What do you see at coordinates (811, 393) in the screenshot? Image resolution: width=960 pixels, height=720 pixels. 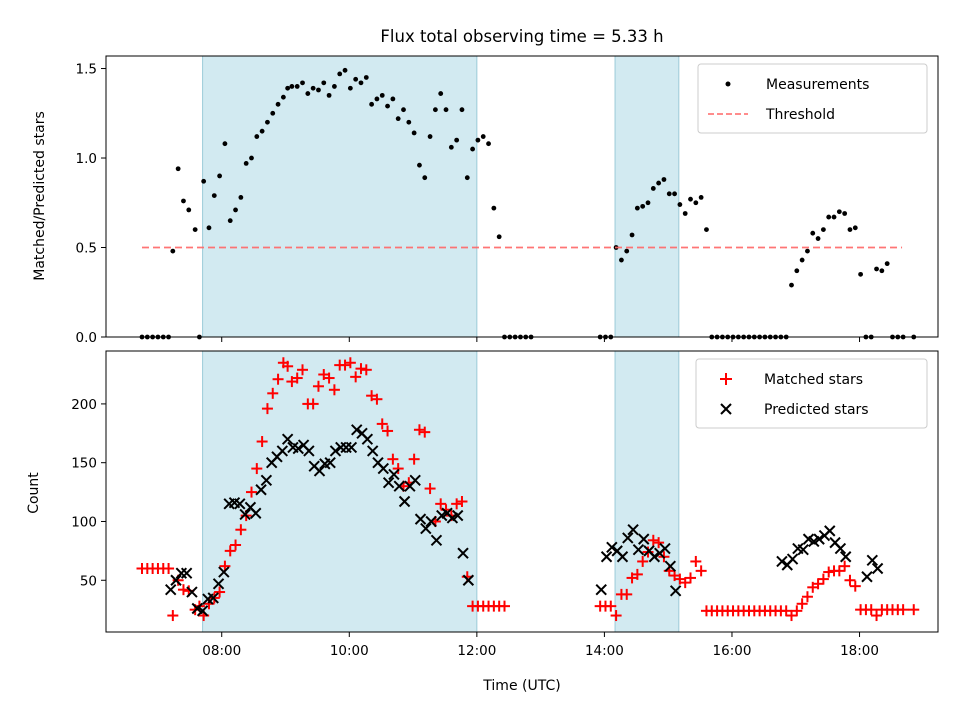 I see `bottom-legend-box` at bounding box center [811, 393].